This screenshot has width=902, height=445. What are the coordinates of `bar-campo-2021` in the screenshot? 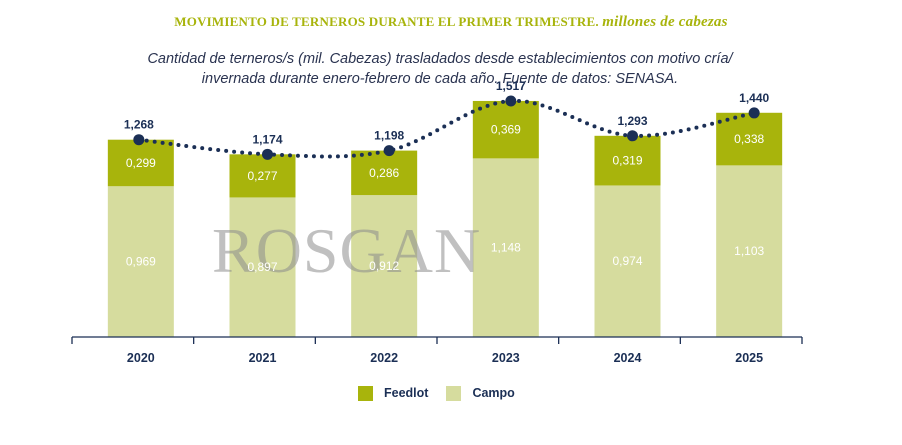 It's located at (262, 267).